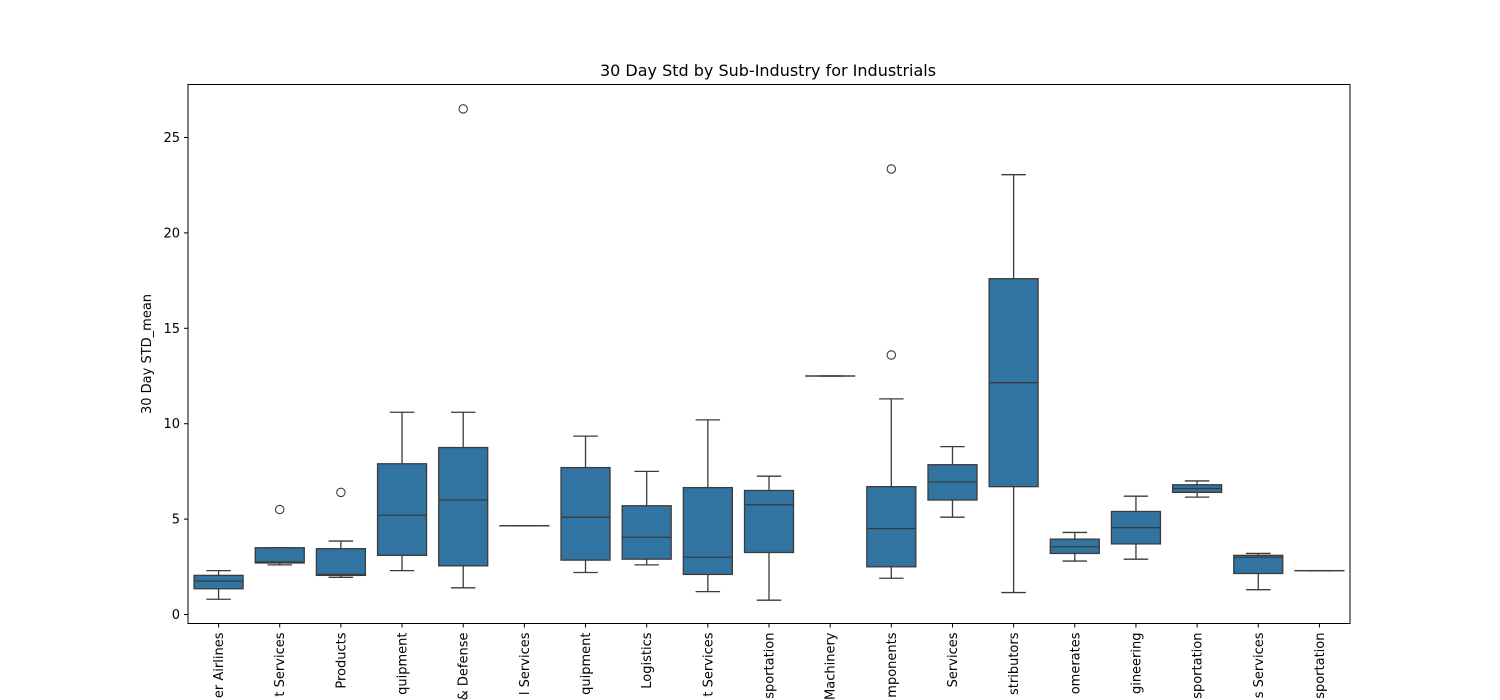 This screenshot has height=700, width=1500. I want to click on y-tick-label: 5, so click(176, 520).